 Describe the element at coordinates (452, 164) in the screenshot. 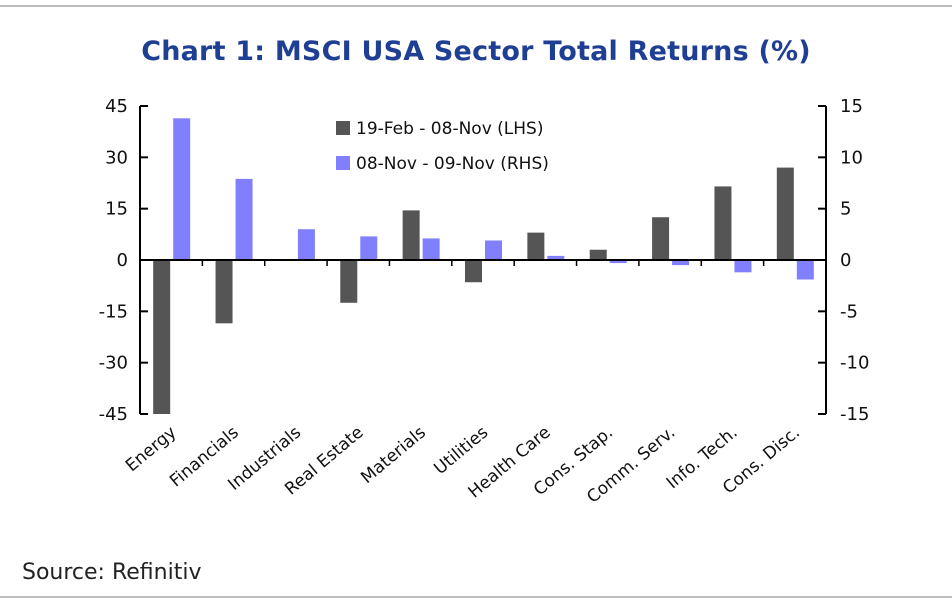

I see `legend-label-rhs: 08-Nov - 09-Nov (RHS)` at that location.